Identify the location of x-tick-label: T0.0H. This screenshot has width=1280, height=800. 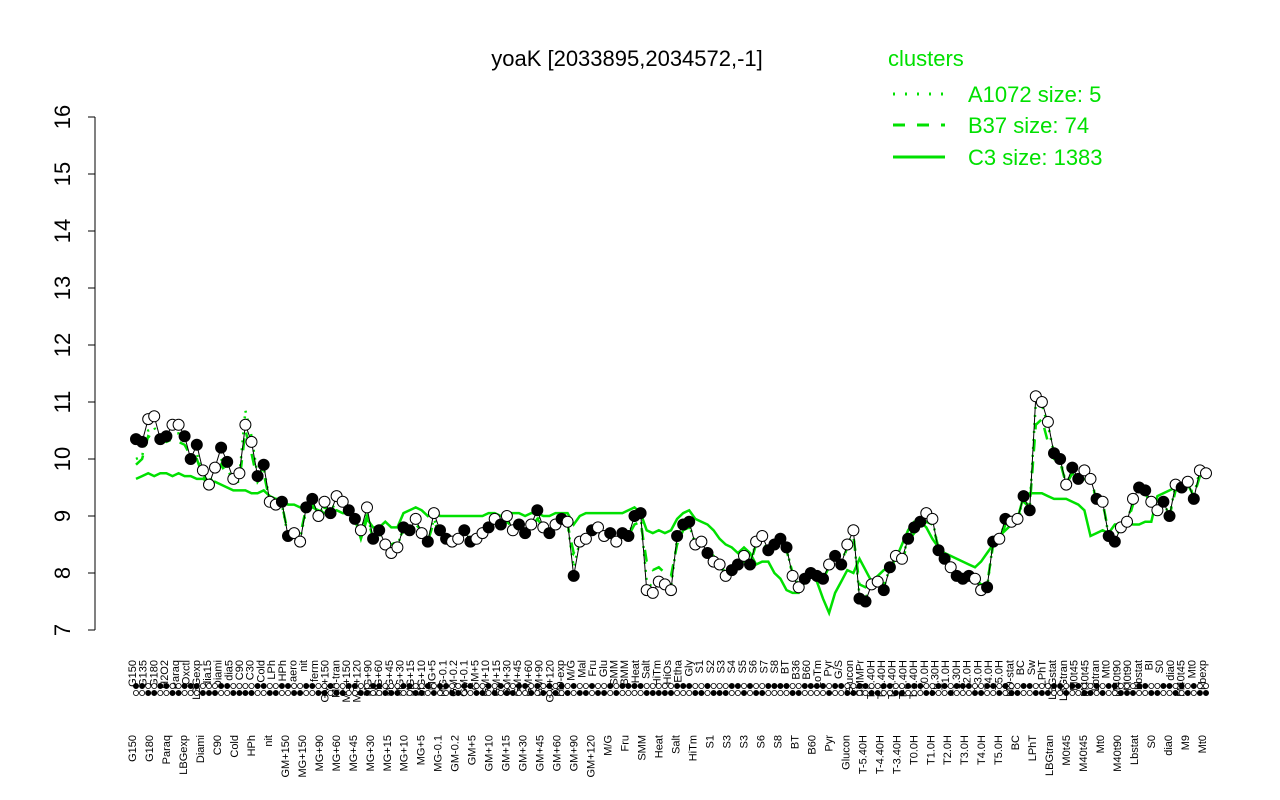
(925, 675).